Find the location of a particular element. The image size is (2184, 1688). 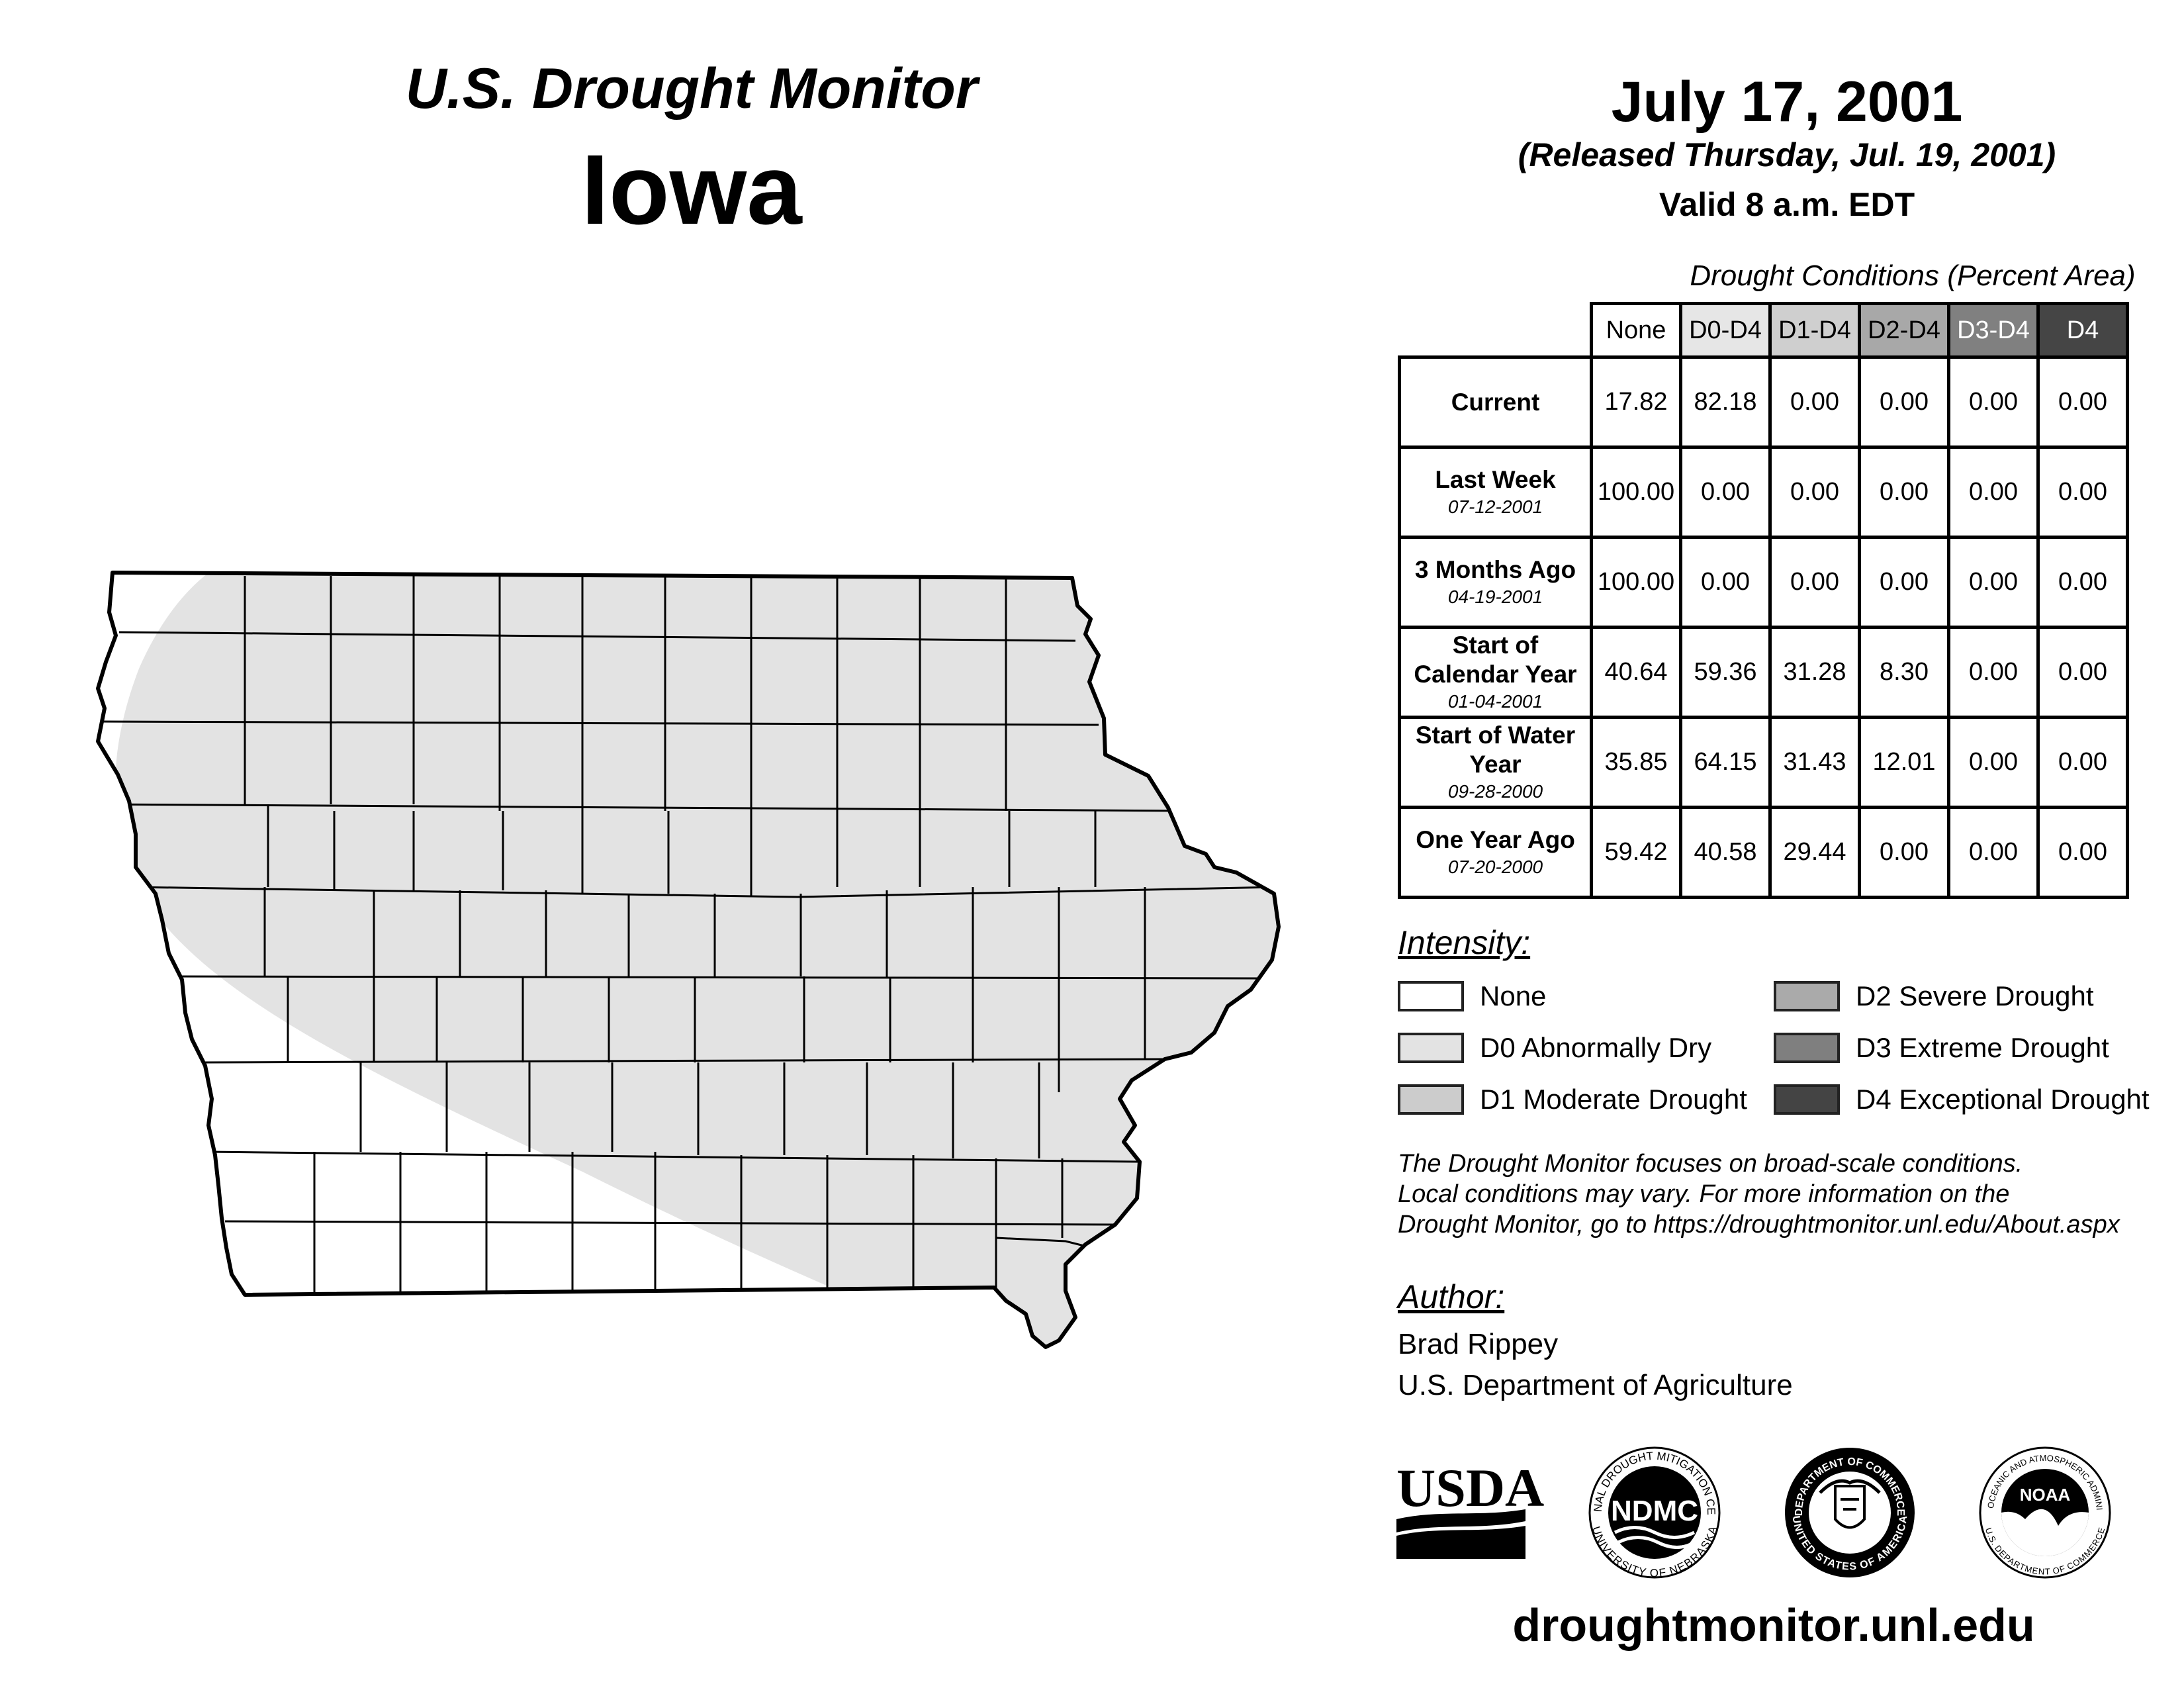

svg-text: NDMC is located at coordinates (1655, 1511).